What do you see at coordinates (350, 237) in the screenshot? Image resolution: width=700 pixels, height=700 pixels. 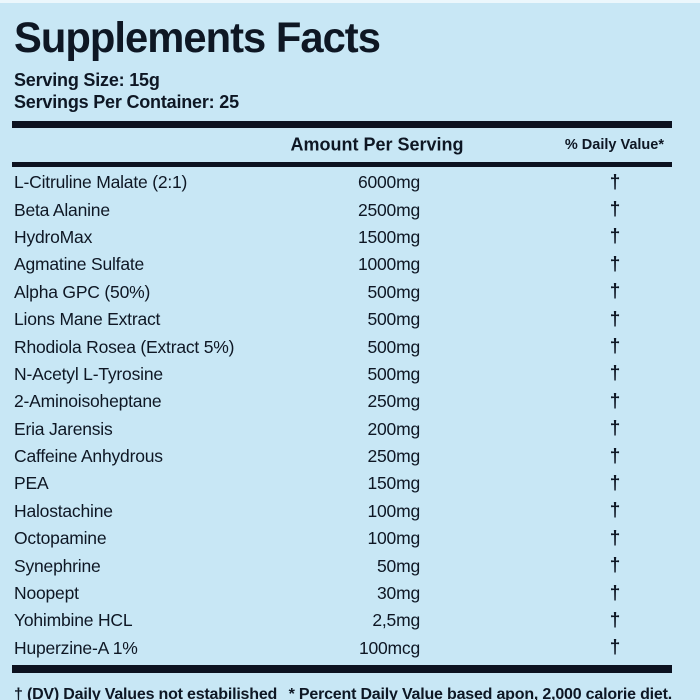 I see `ingredient-row: HydroMax 1500mg †` at bounding box center [350, 237].